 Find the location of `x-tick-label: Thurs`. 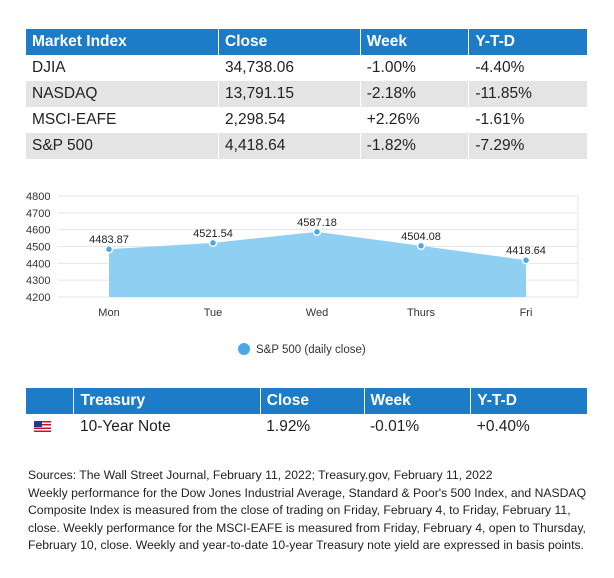

x-tick-label: Thurs is located at coordinates (421, 313).